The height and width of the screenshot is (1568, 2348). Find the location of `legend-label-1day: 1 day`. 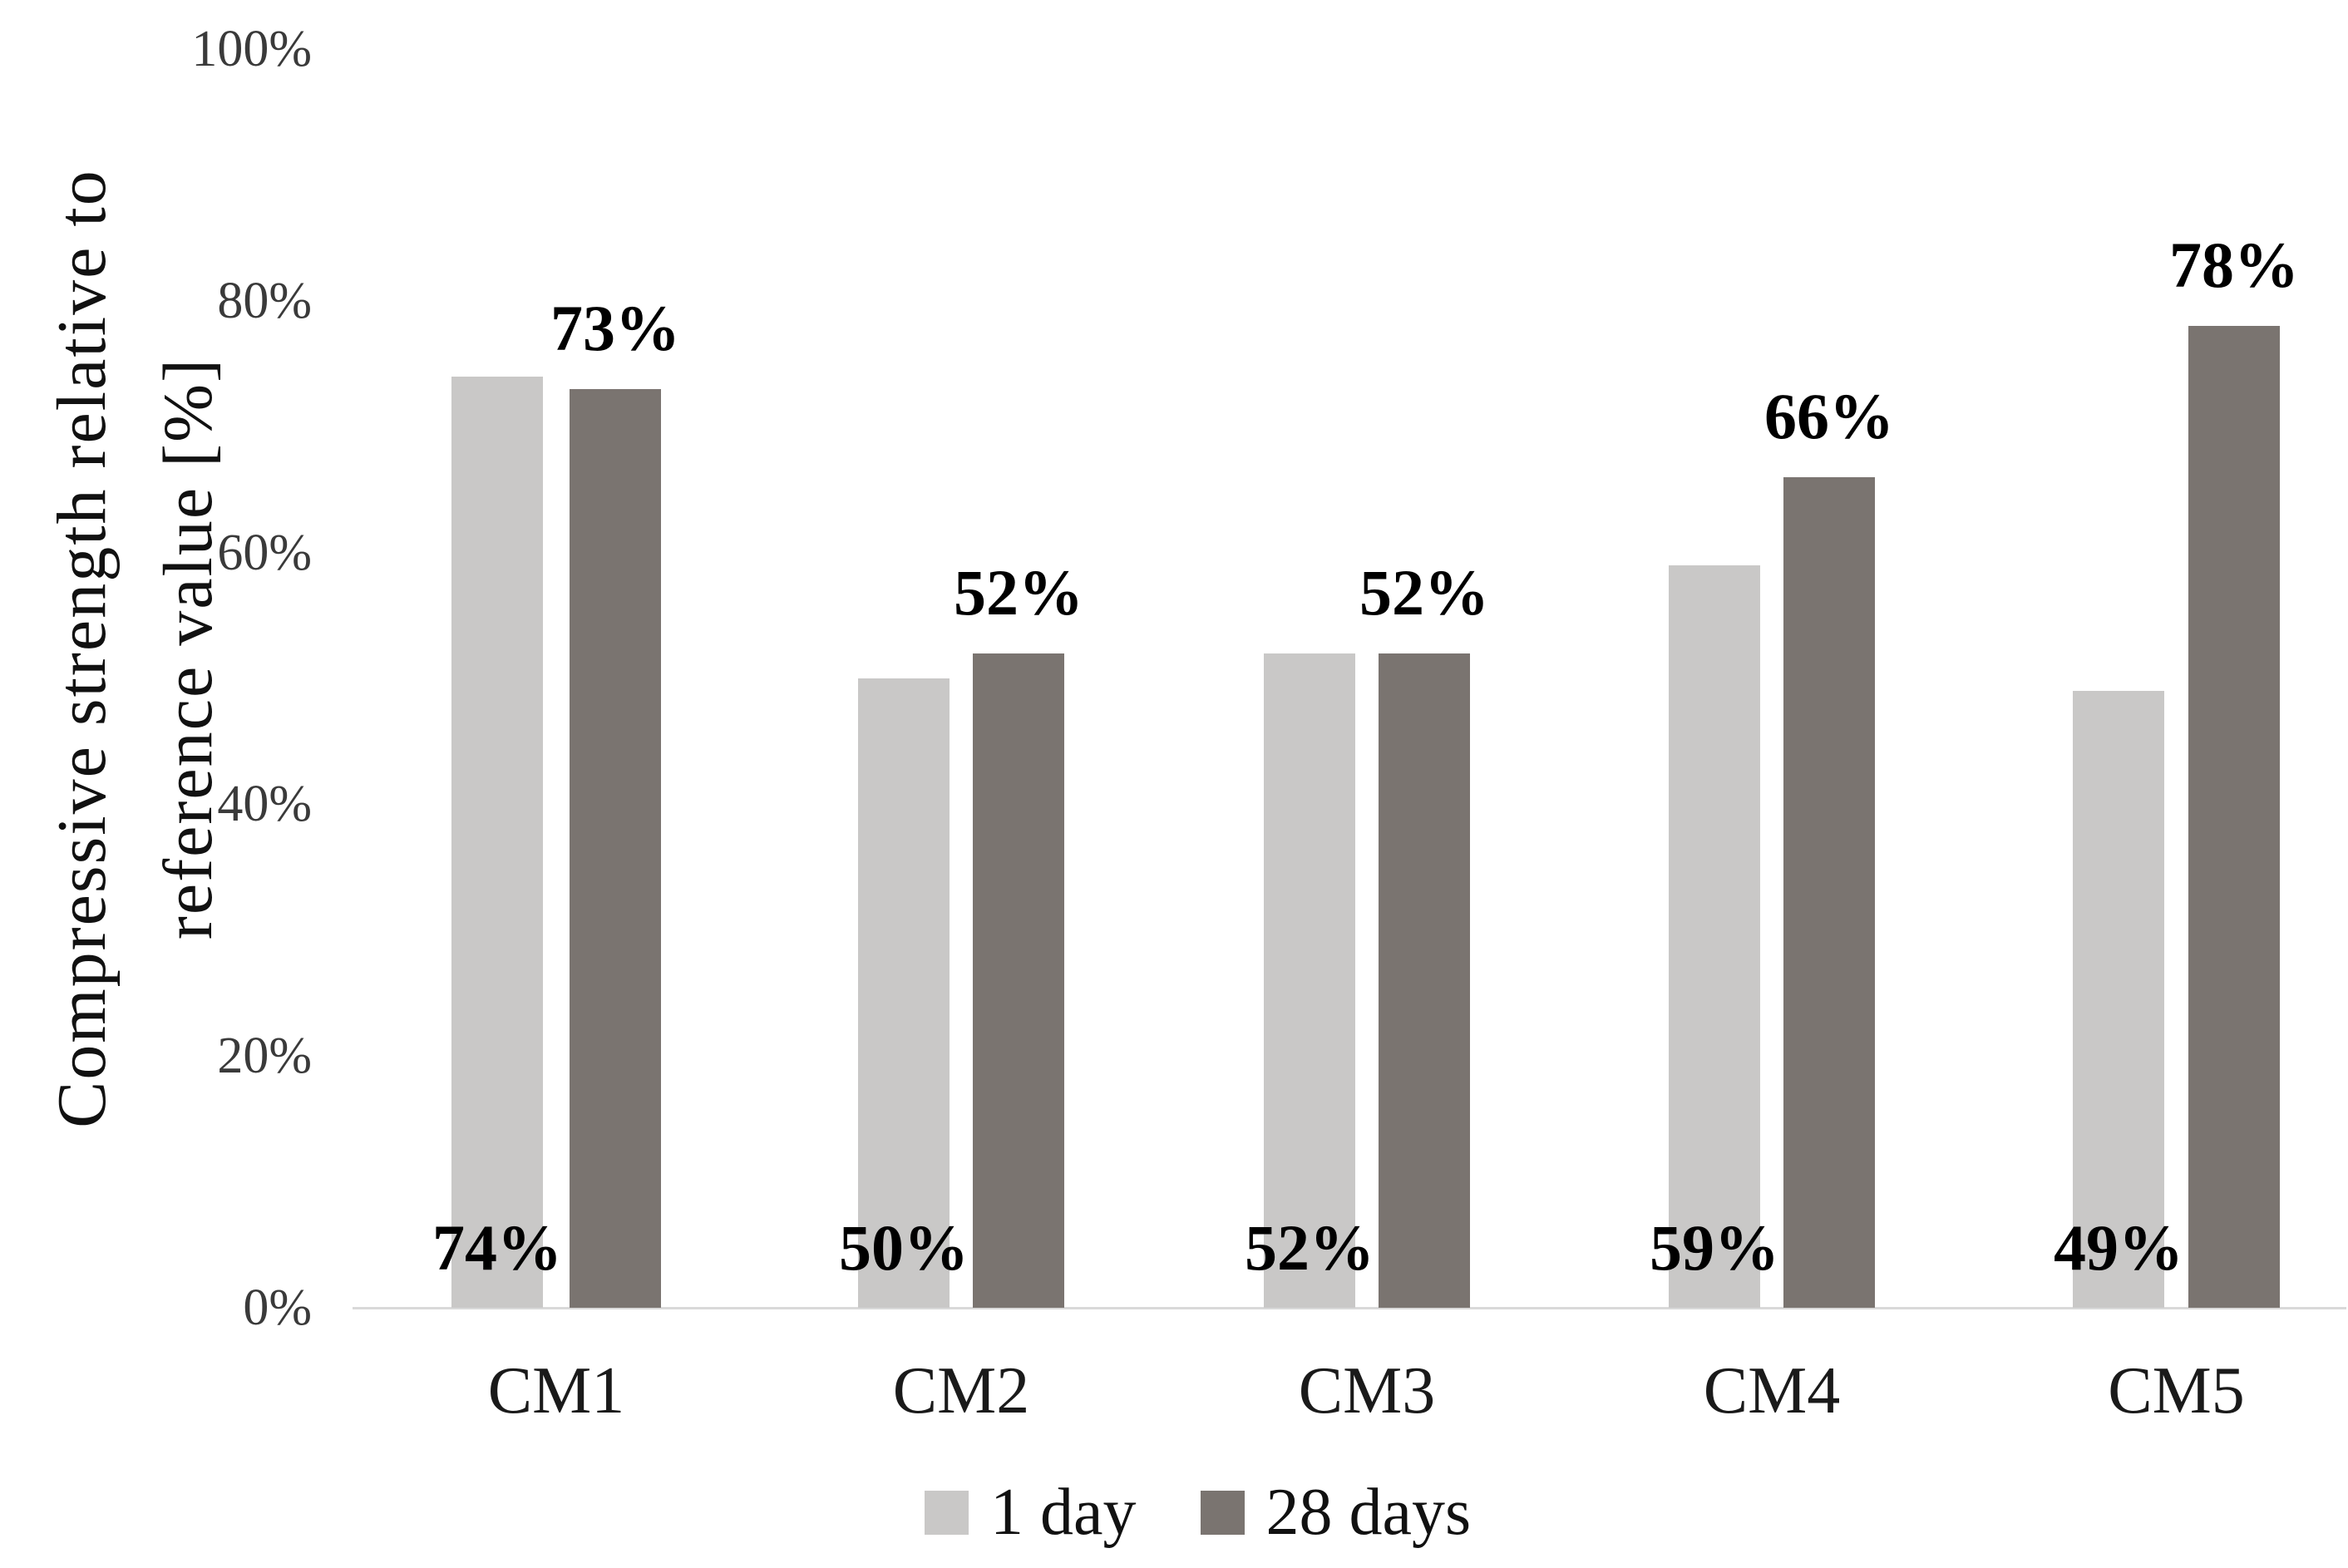

legend-label-1day: 1 day is located at coordinates (1063, 1512).